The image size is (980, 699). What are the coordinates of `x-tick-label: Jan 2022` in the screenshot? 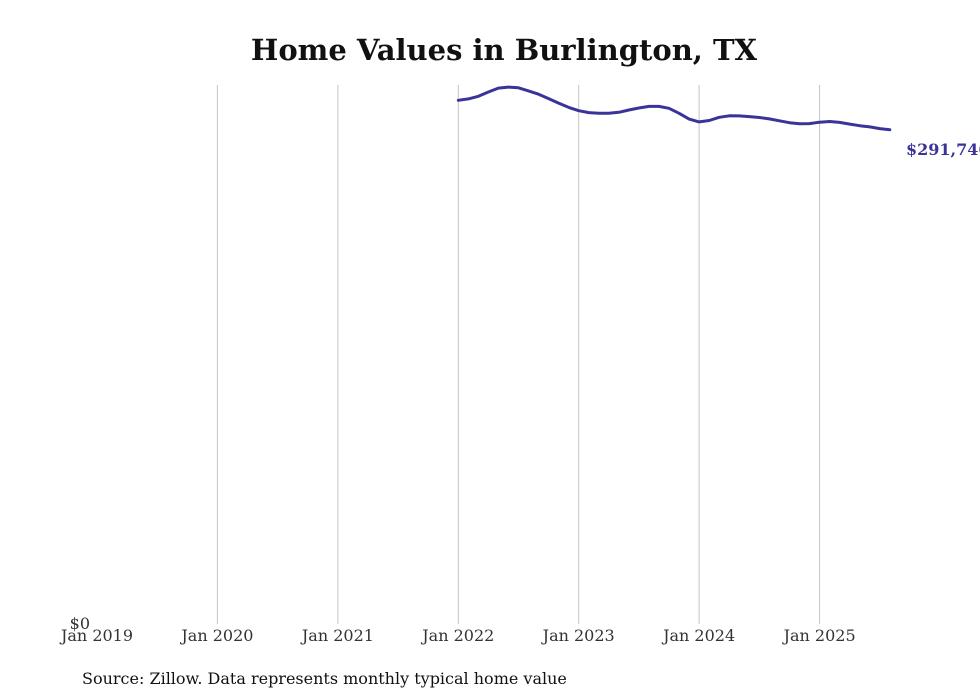 It's located at (457, 635).